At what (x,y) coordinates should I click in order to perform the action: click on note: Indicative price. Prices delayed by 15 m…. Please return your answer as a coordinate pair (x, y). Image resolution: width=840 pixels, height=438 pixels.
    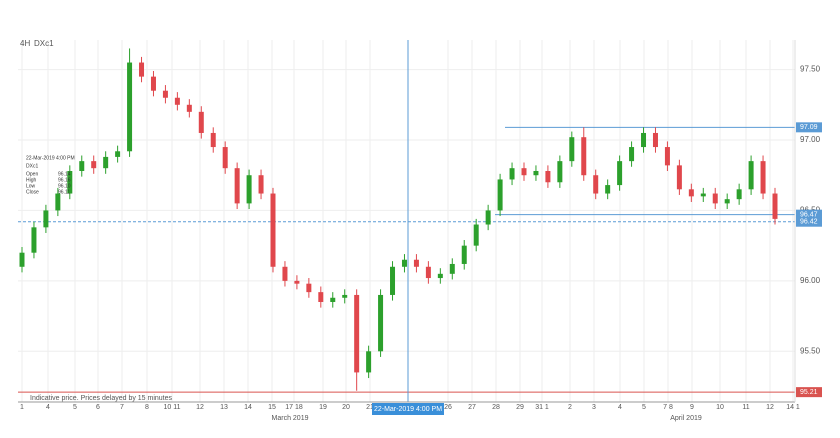
    Looking at the image, I should click on (101, 398).